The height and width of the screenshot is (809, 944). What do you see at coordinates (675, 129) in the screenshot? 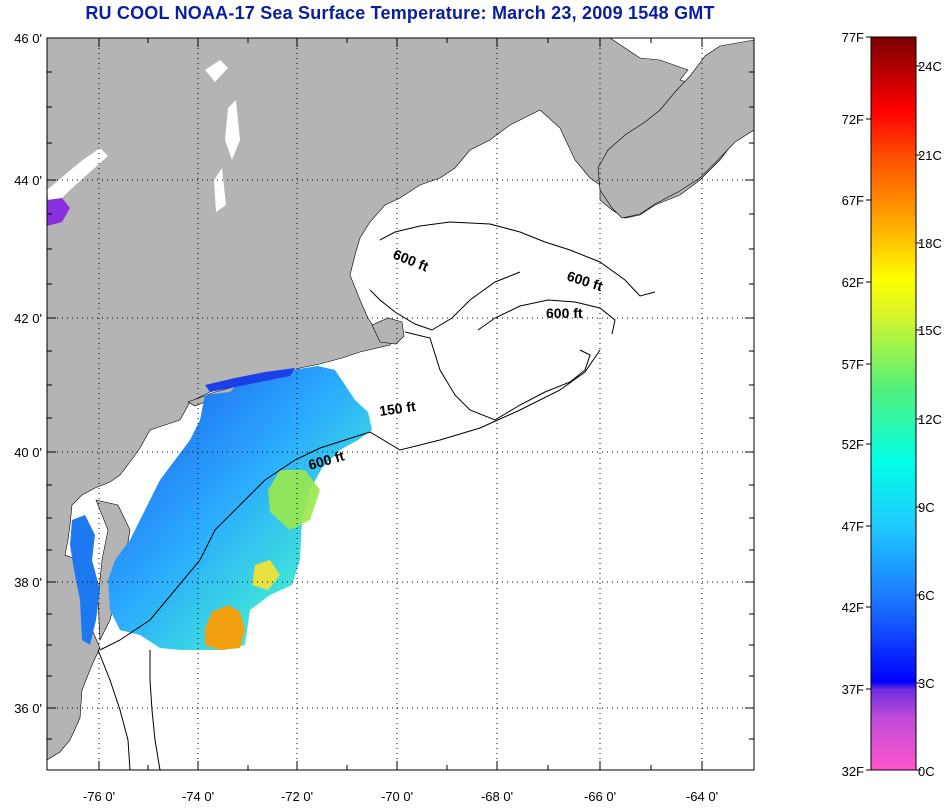
I see `land-nova-scotia` at bounding box center [675, 129].